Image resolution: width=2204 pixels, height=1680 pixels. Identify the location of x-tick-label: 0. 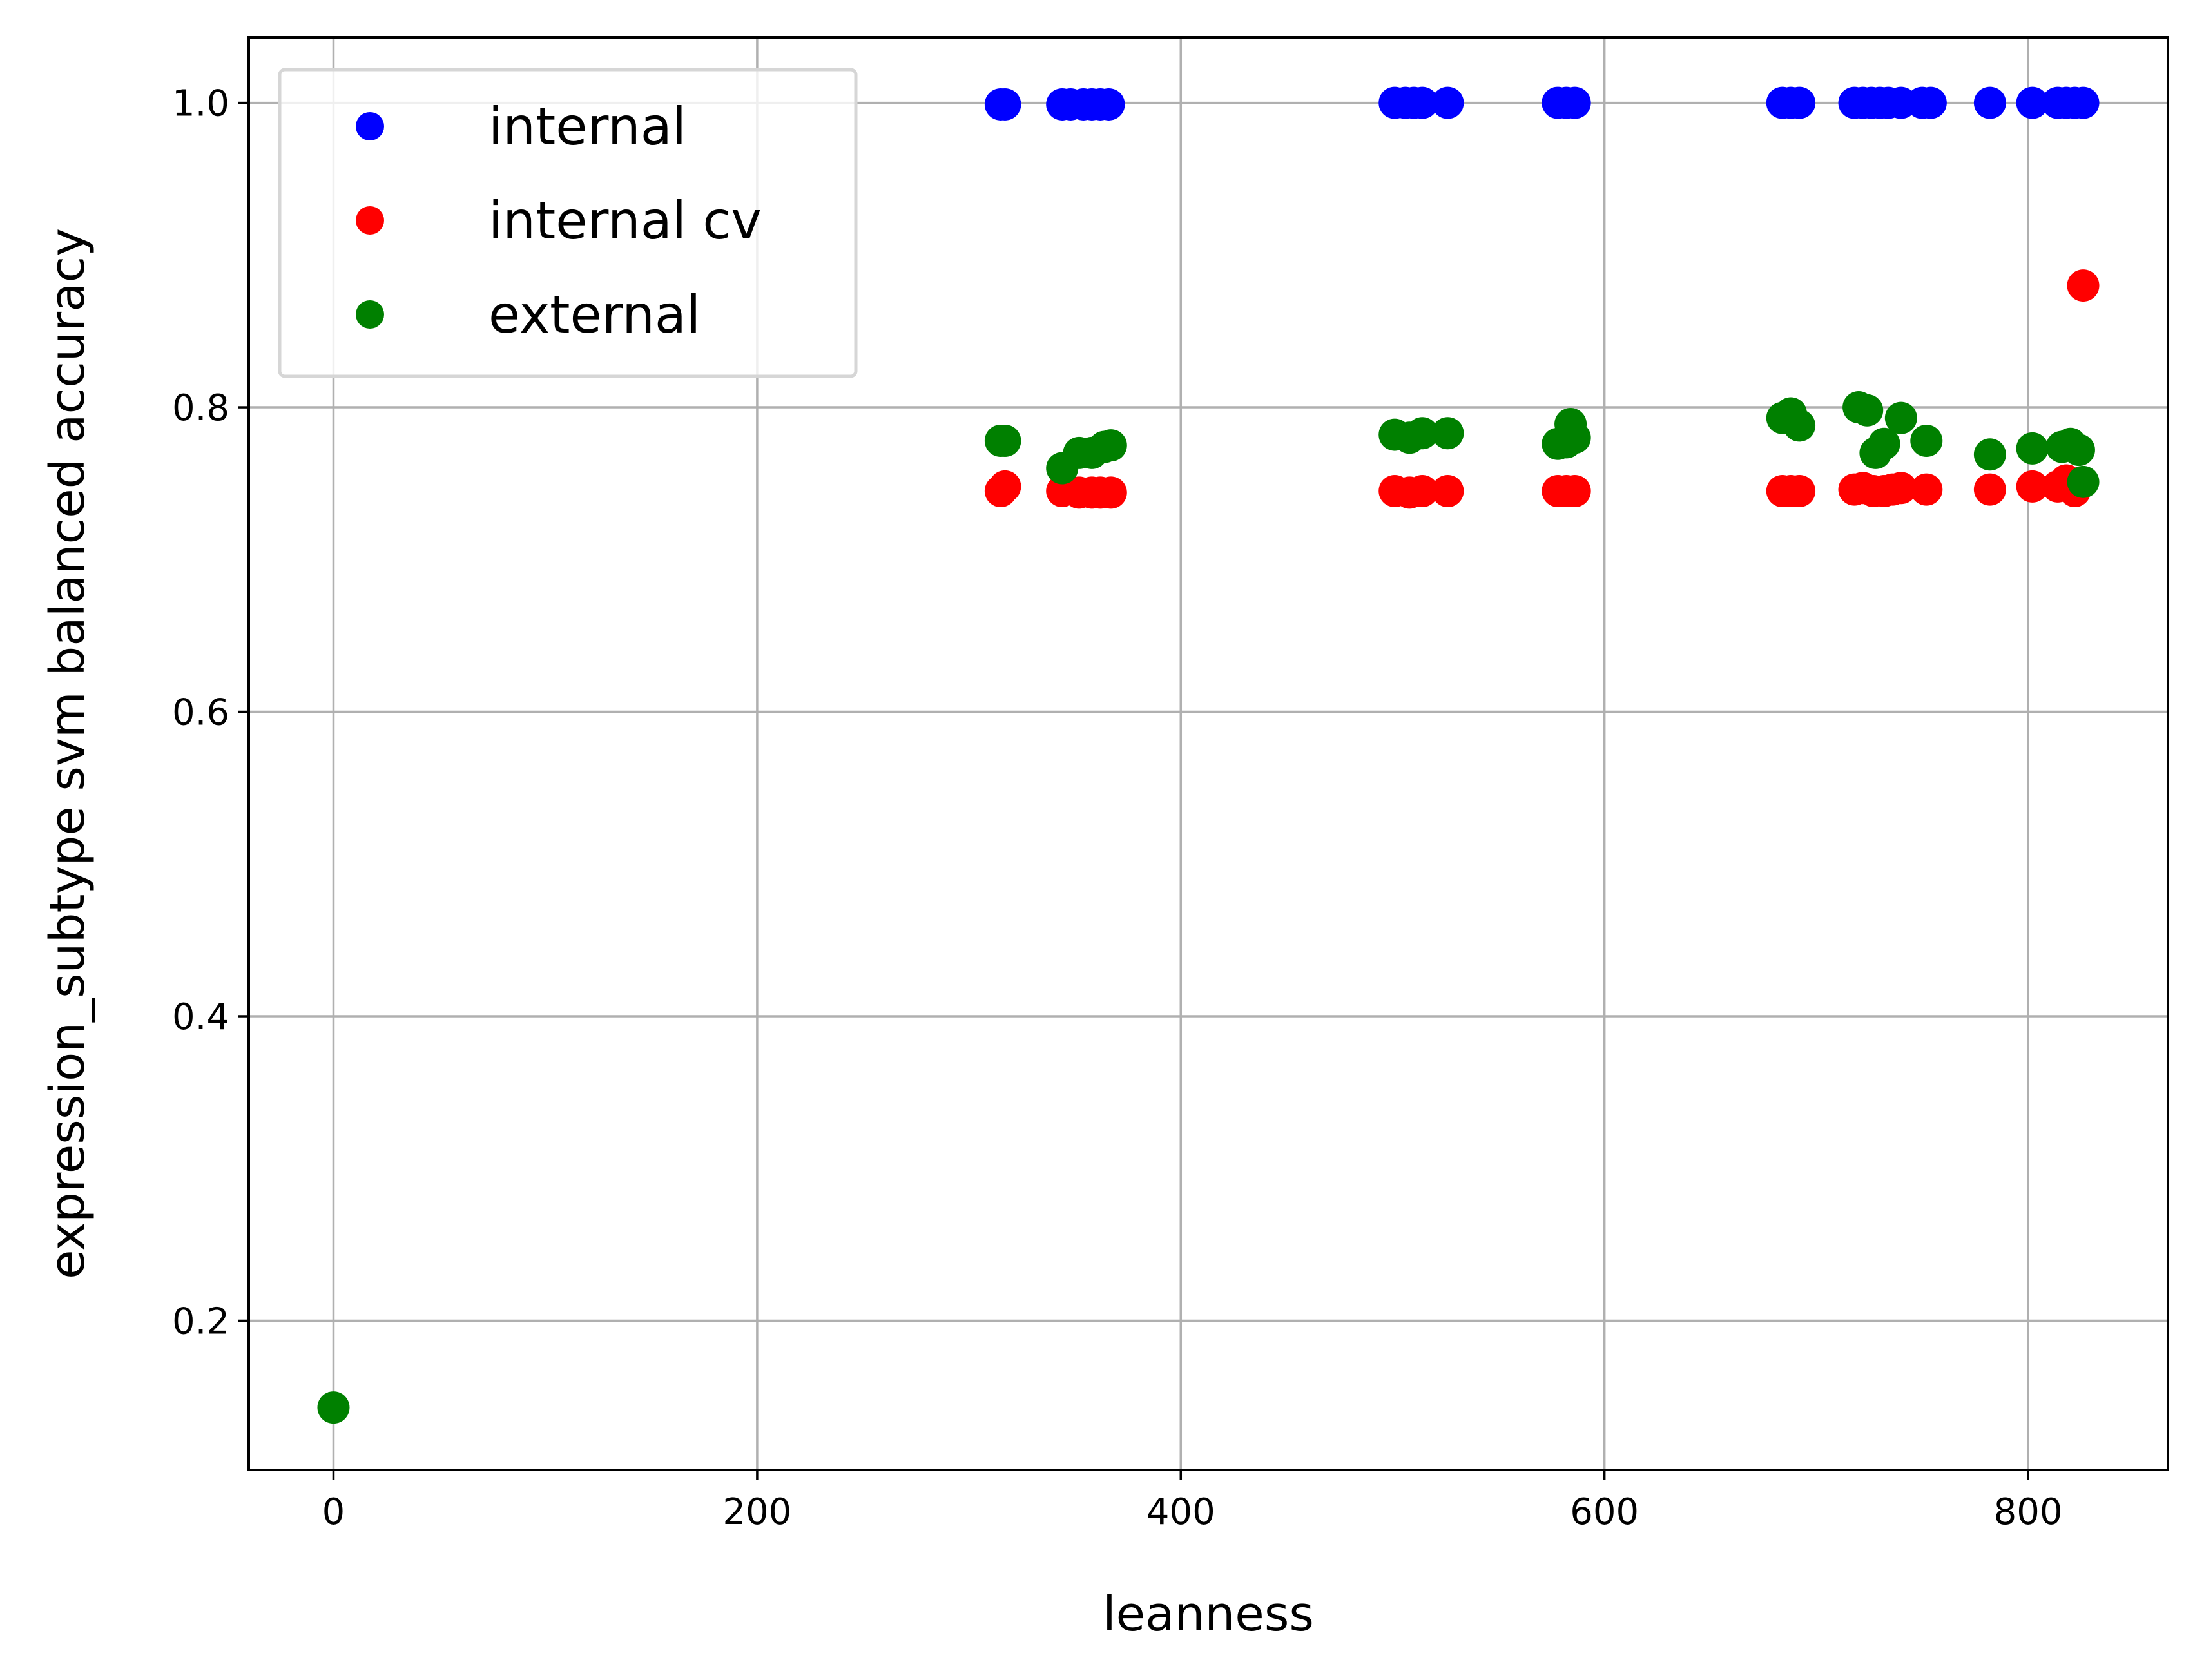
(333, 1512).